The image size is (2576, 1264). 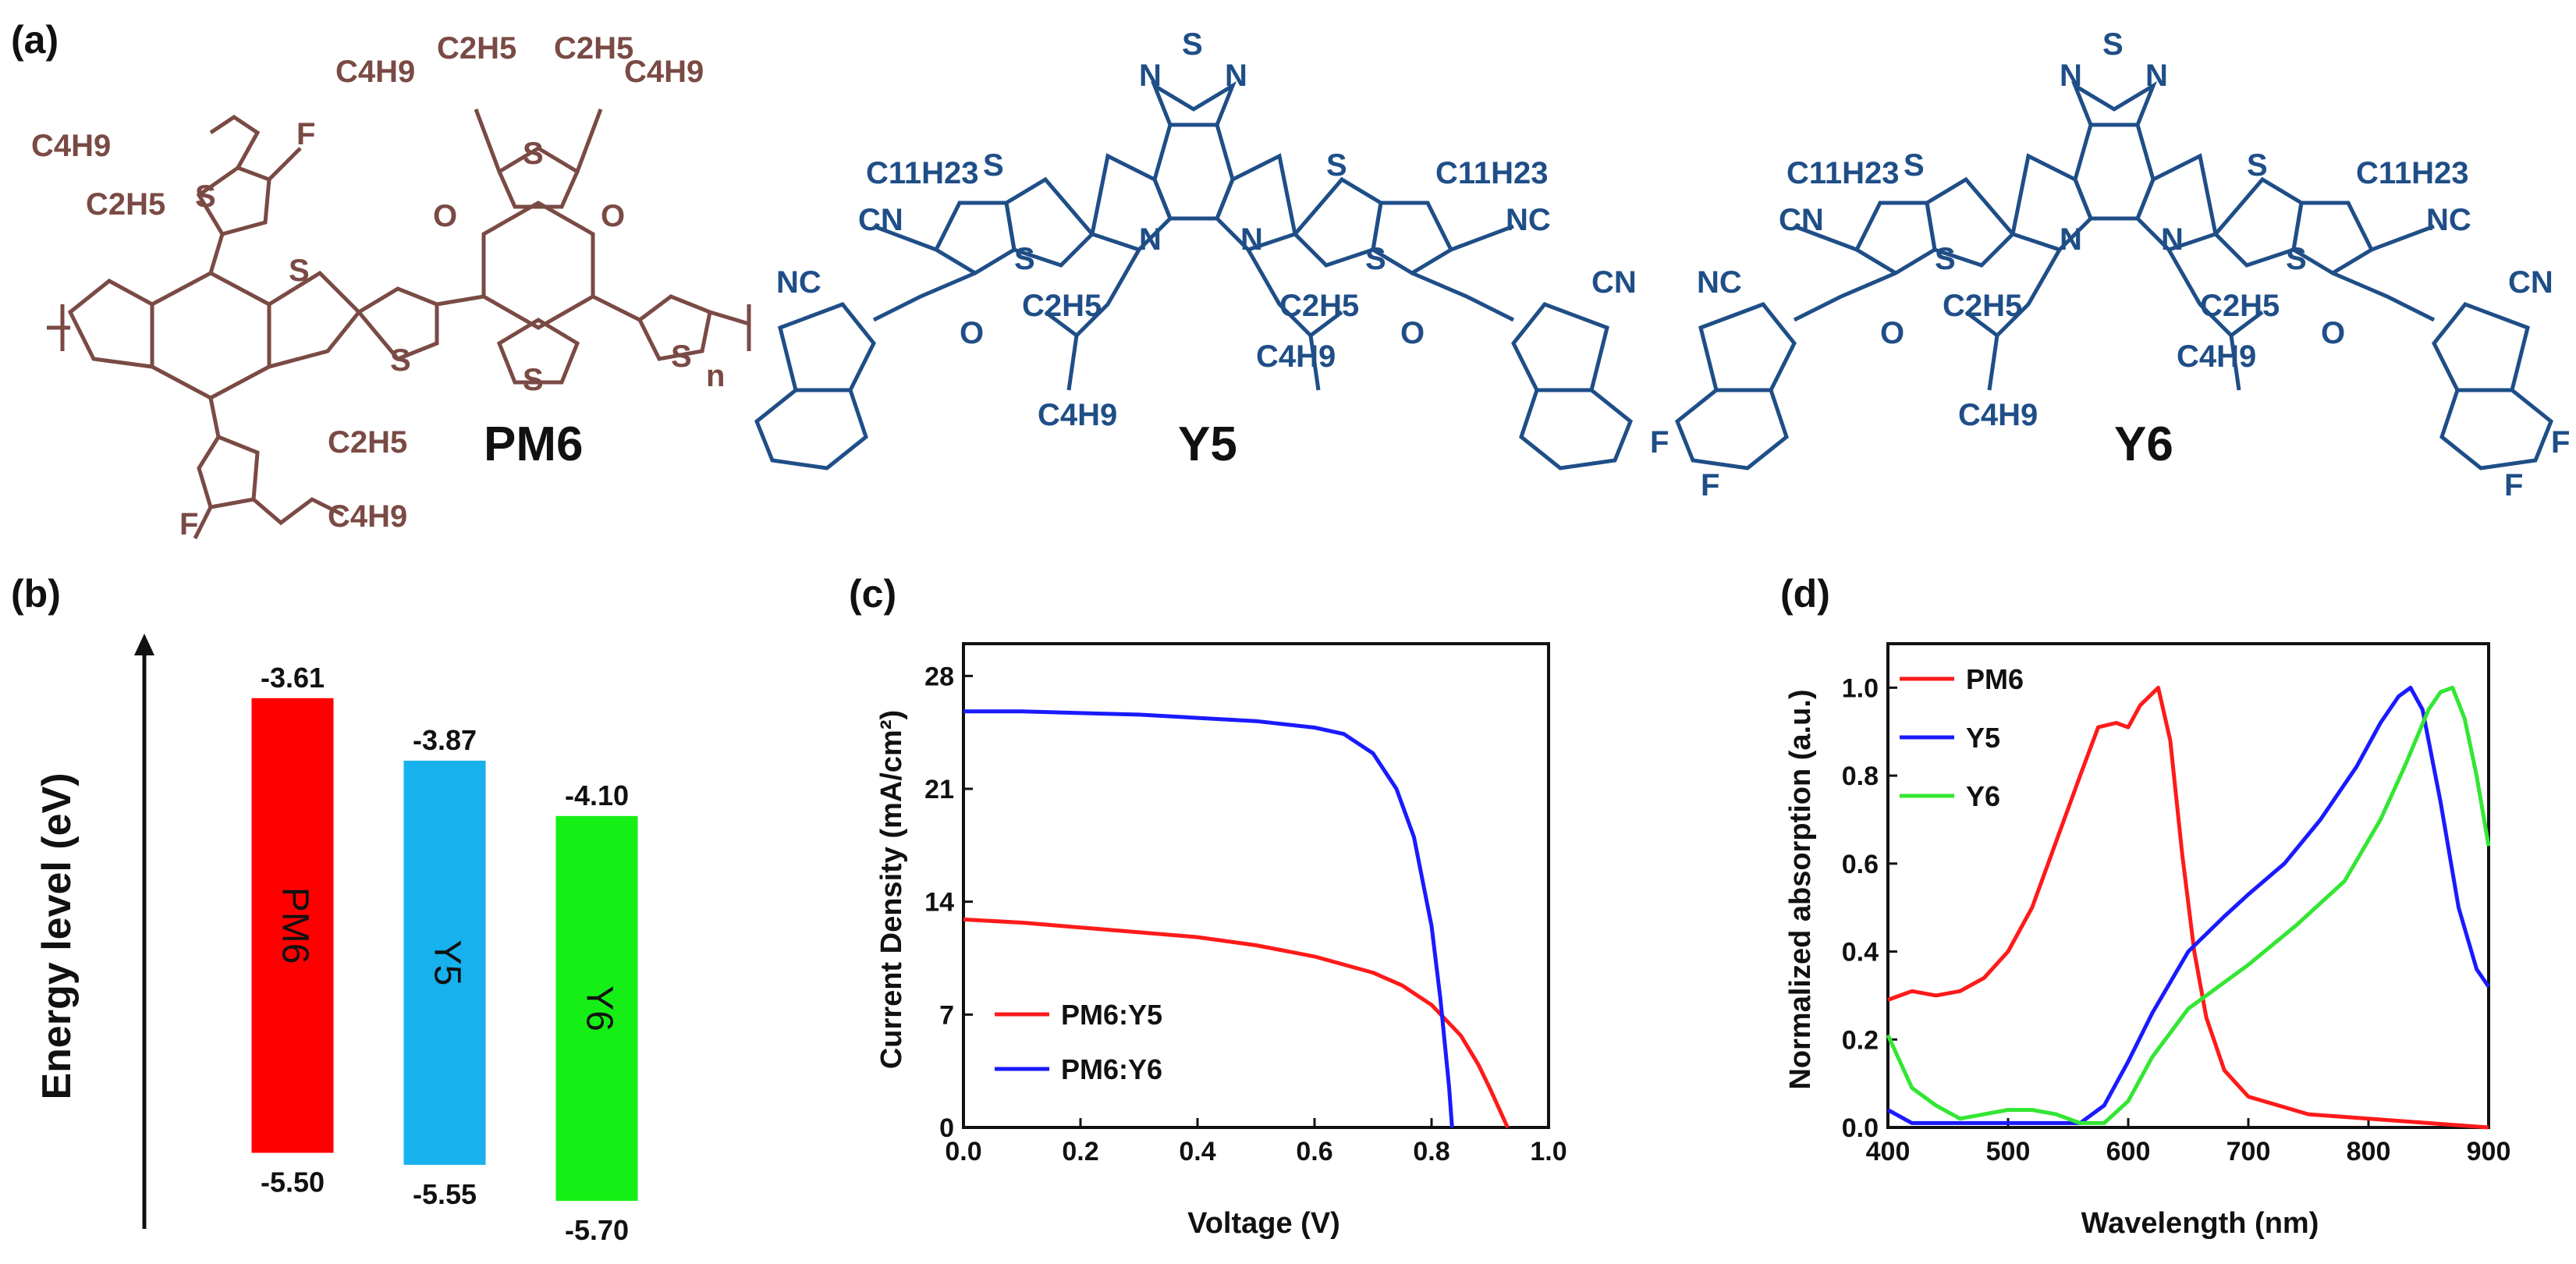 What do you see at coordinates (1998, 415) in the screenshot?
I see `y6-atom: C4H9` at bounding box center [1998, 415].